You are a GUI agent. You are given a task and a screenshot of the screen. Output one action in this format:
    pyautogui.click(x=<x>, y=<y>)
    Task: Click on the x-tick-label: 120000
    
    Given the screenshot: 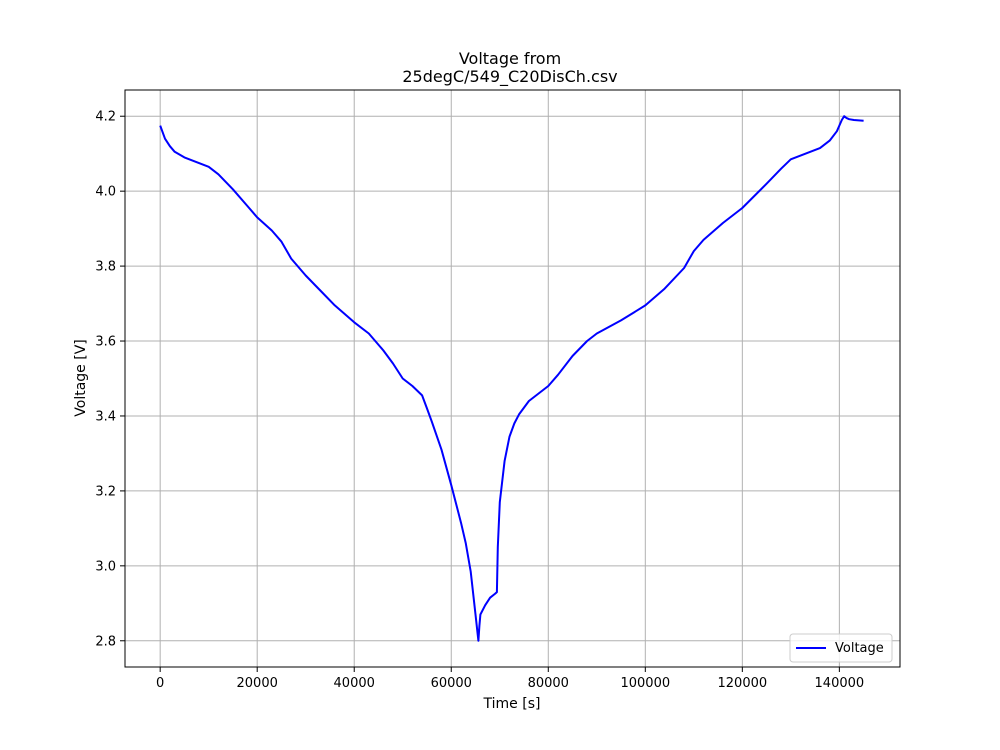 What is the action you would take?
    pyautogui.click(x=743, y=683)
    